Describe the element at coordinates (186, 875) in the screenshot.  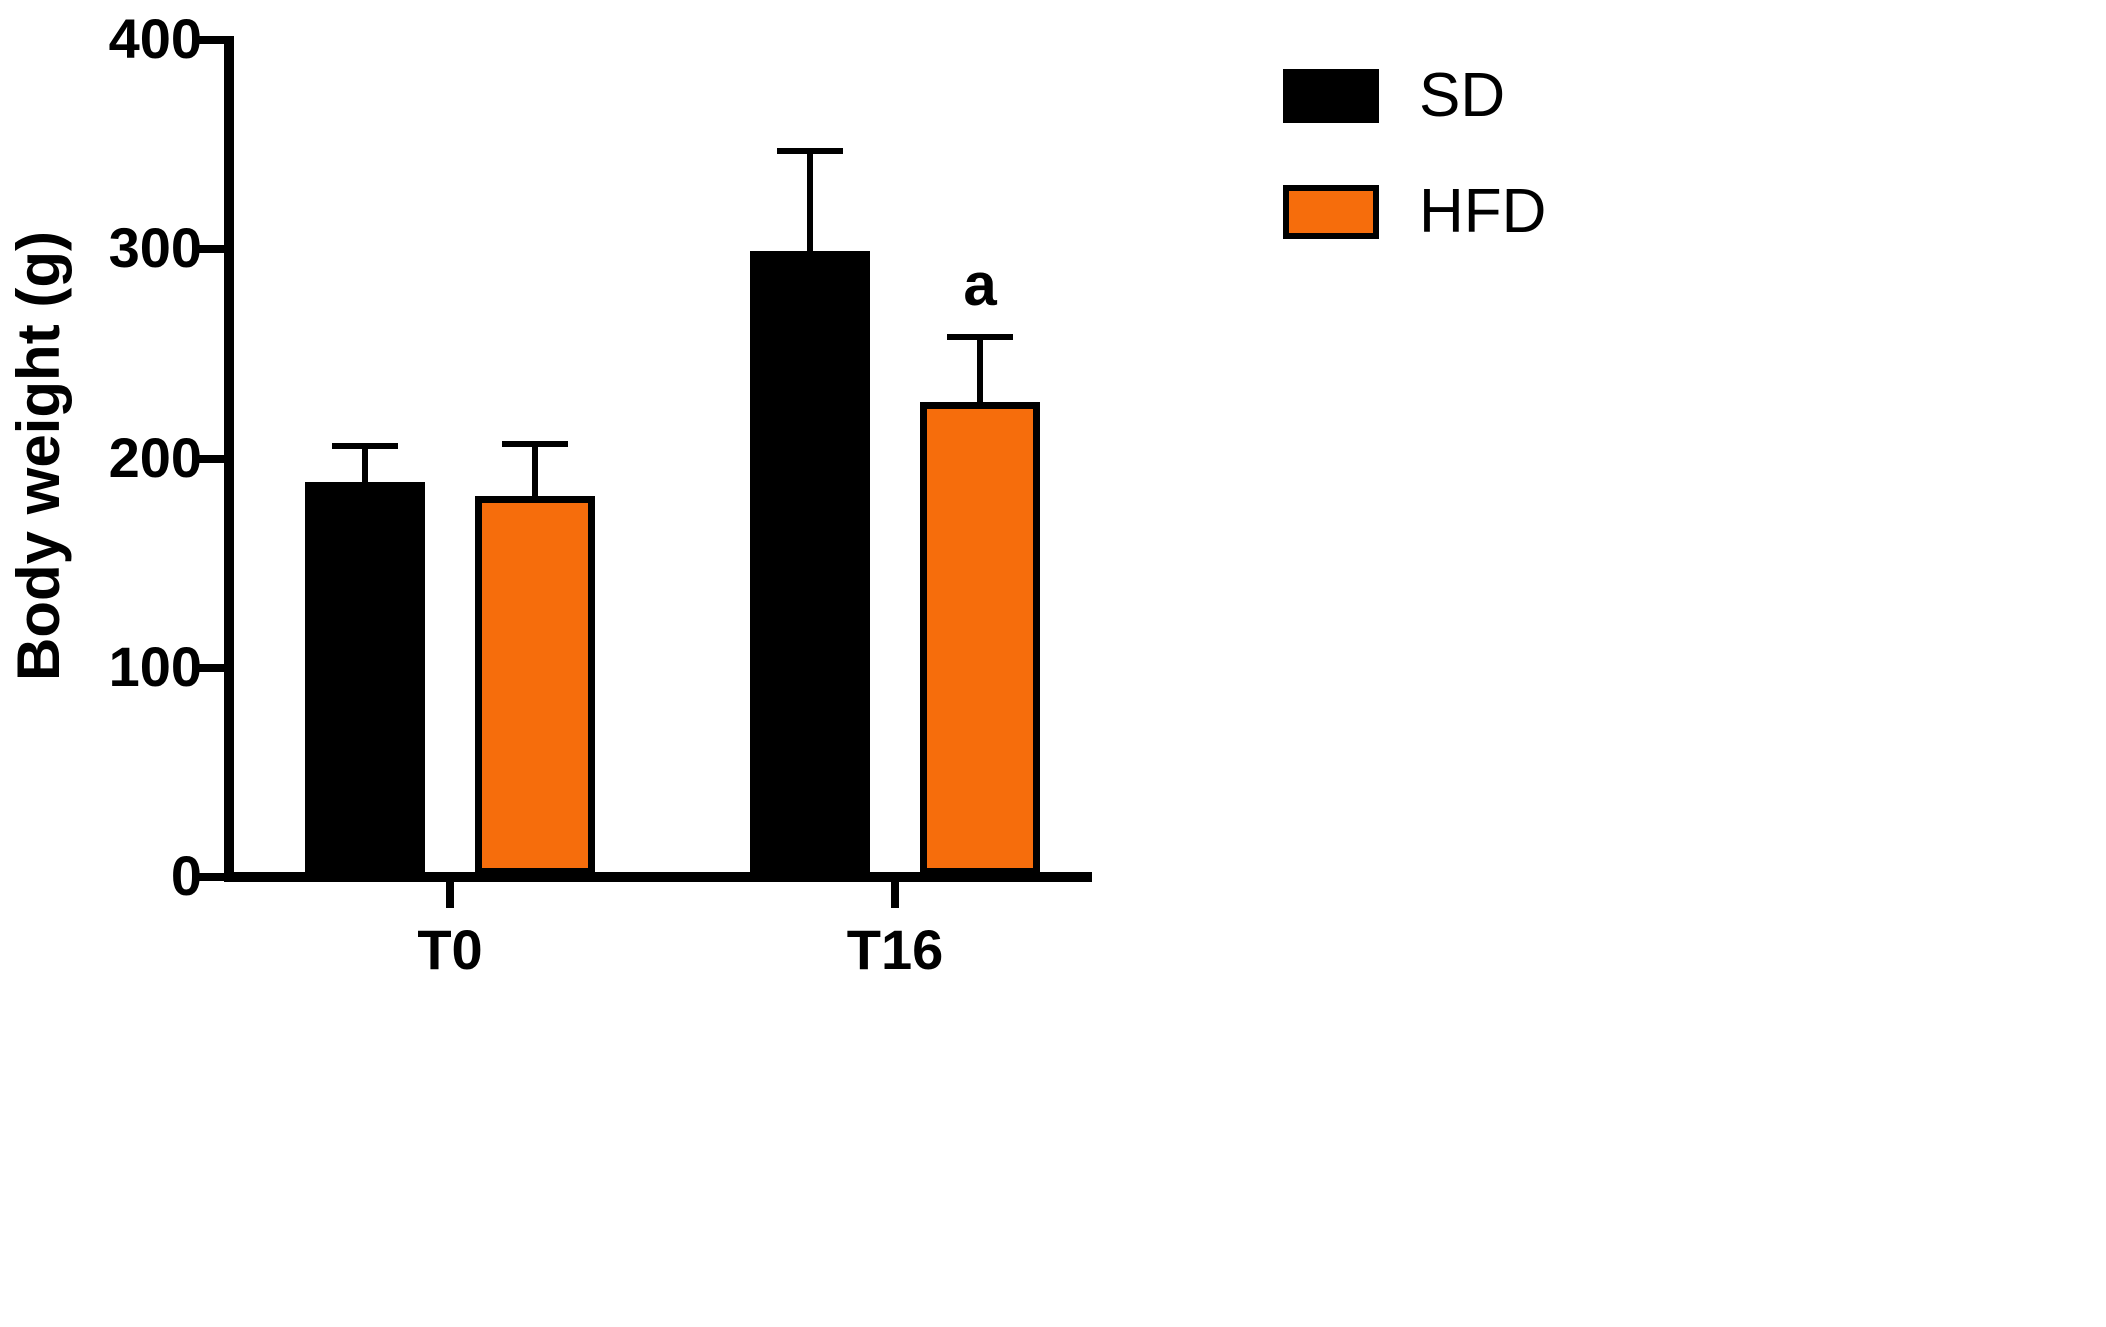
I see `y-tick-label: 0` at that location.